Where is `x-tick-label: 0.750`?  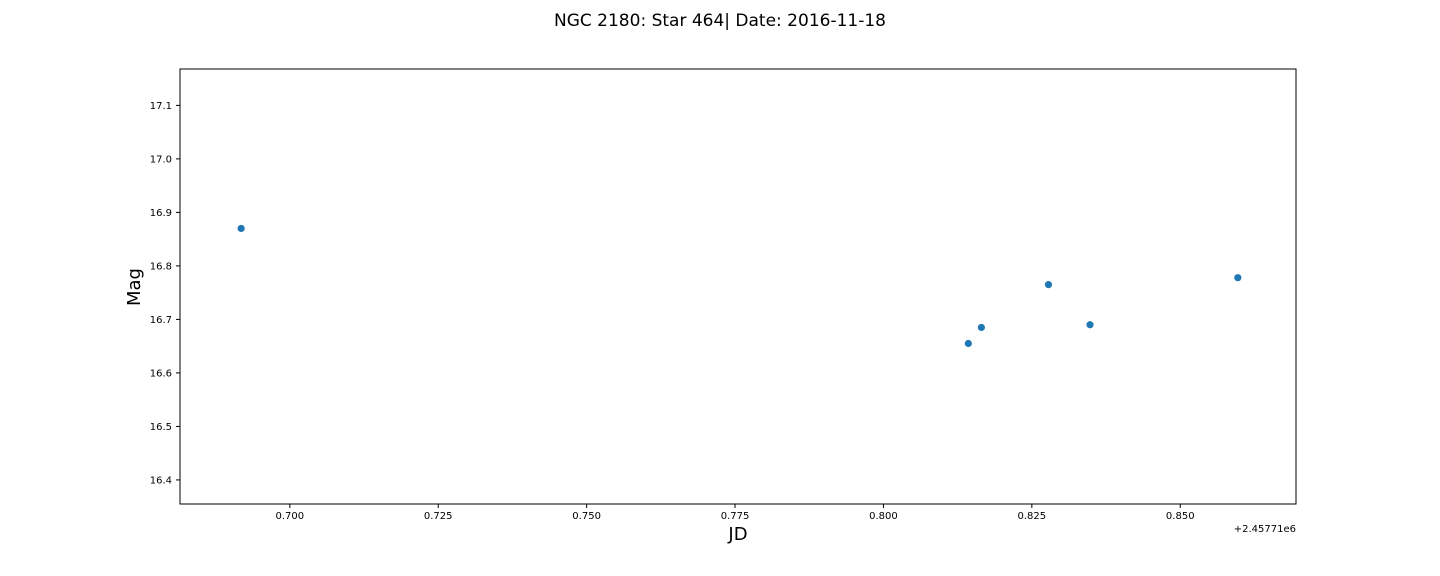 x-tick-label: 0.750 is located at coordinates (586, 516).